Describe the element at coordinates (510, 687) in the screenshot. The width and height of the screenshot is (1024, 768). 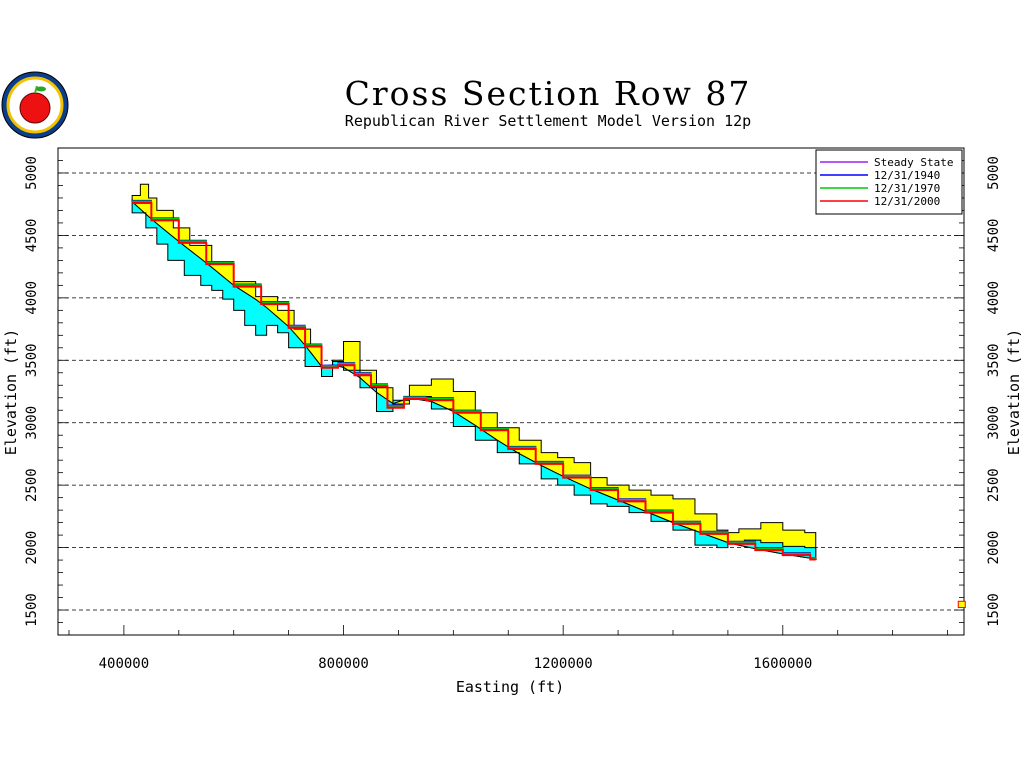
I see `x-axis-label: Easting (ft)` at that location.